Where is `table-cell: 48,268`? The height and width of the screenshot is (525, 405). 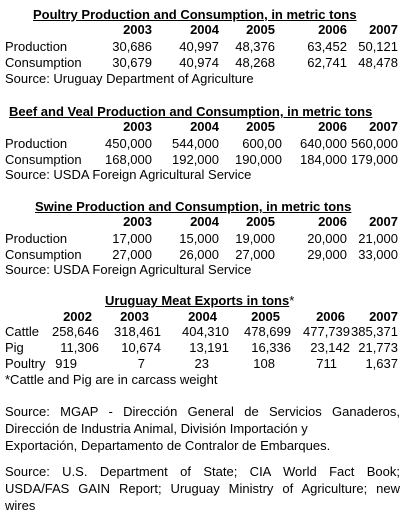 table-cell: 48,268 is located at coordinates (255, 62).